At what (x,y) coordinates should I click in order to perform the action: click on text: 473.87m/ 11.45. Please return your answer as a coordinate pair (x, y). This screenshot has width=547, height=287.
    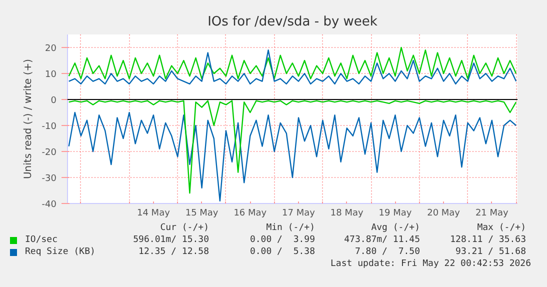
    Looking at the image, I should click on (382, 240).